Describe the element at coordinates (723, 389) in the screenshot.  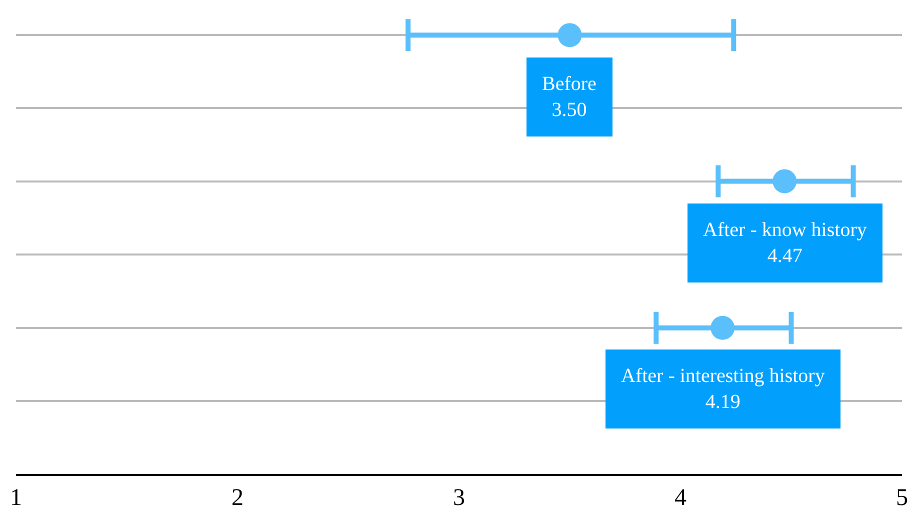
I see `annotation: After - interesting history 4.19` at that location.